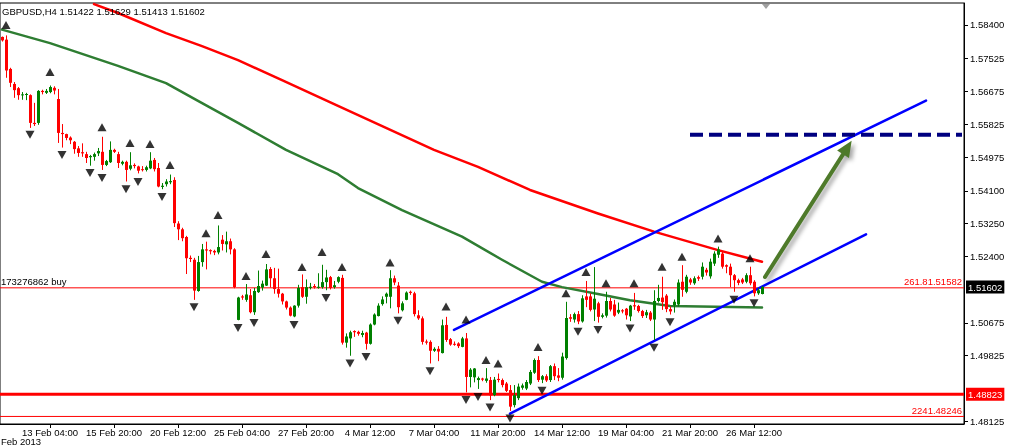 The width and height of the screenshot is (1010, 447). What do you see at coordinates (434, 432) in the screenshot?
I see `x-tick-label: 7 Mar 04:00` at bounding box center [434, 432].